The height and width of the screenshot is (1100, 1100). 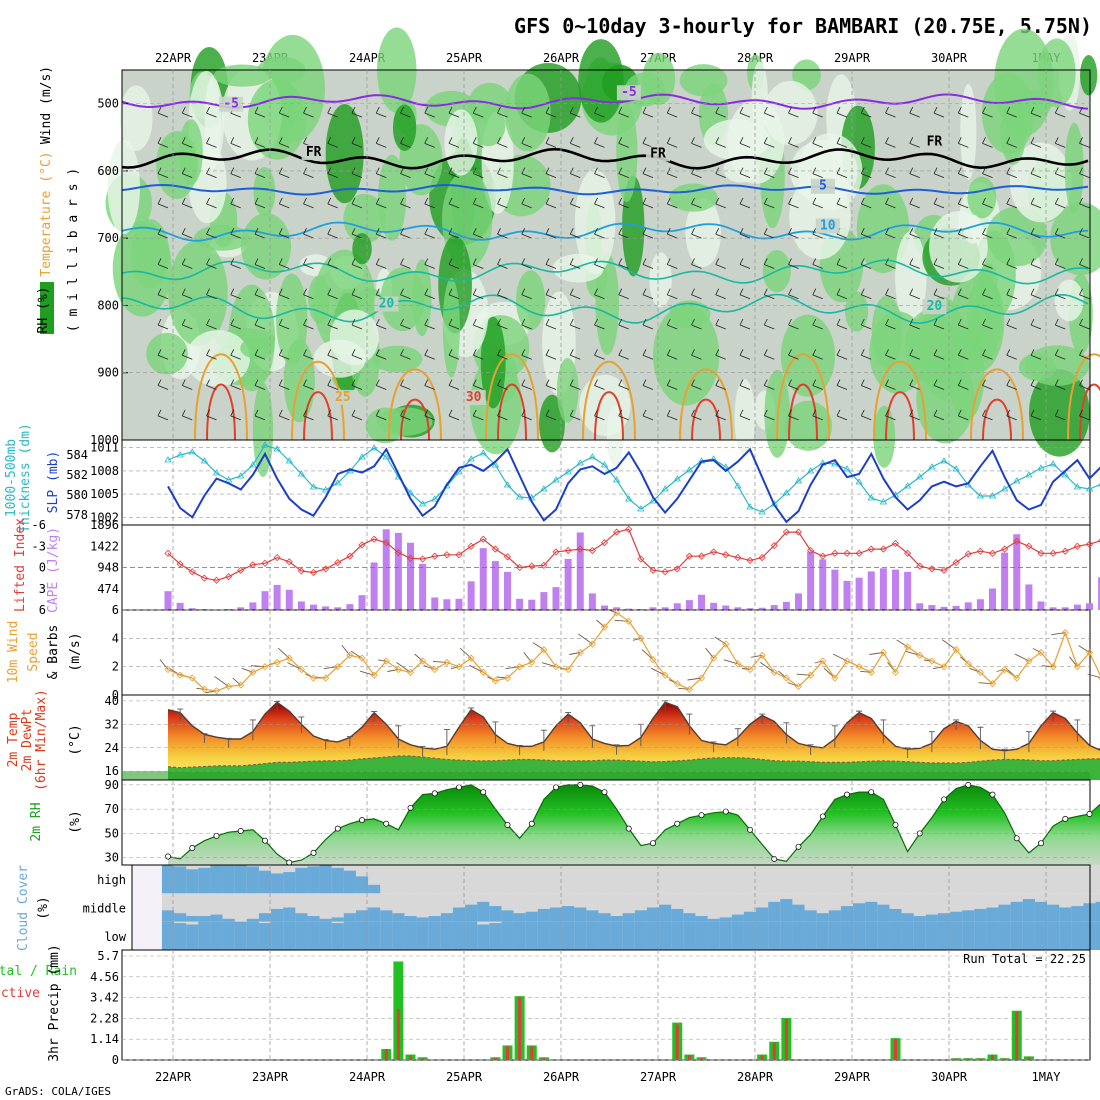 I want to click on contour-label: 25, so click(x=343, y=397).